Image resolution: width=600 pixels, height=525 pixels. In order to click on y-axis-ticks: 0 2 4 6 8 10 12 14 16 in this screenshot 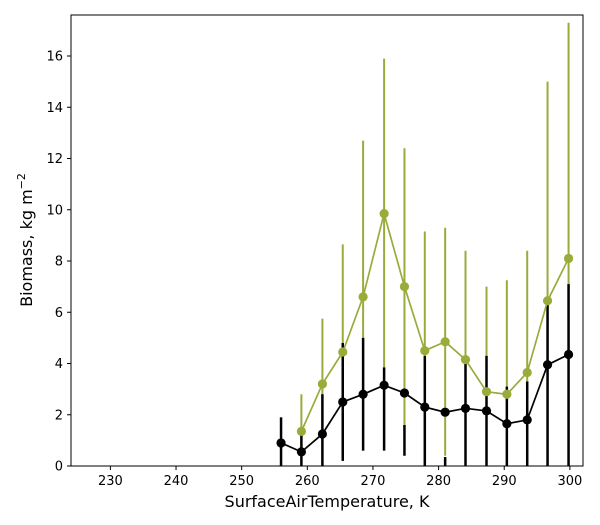, I will do `click(58, 262)`.